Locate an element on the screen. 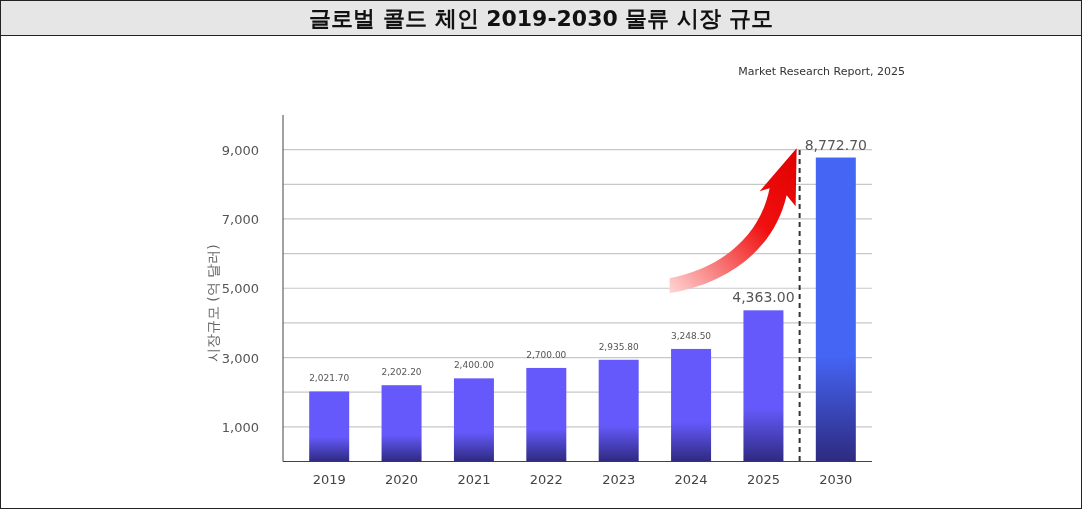 The width and height of the screenshot is (1082, 509). data-label: 2,935.80 is located at coordinates (618, 346).